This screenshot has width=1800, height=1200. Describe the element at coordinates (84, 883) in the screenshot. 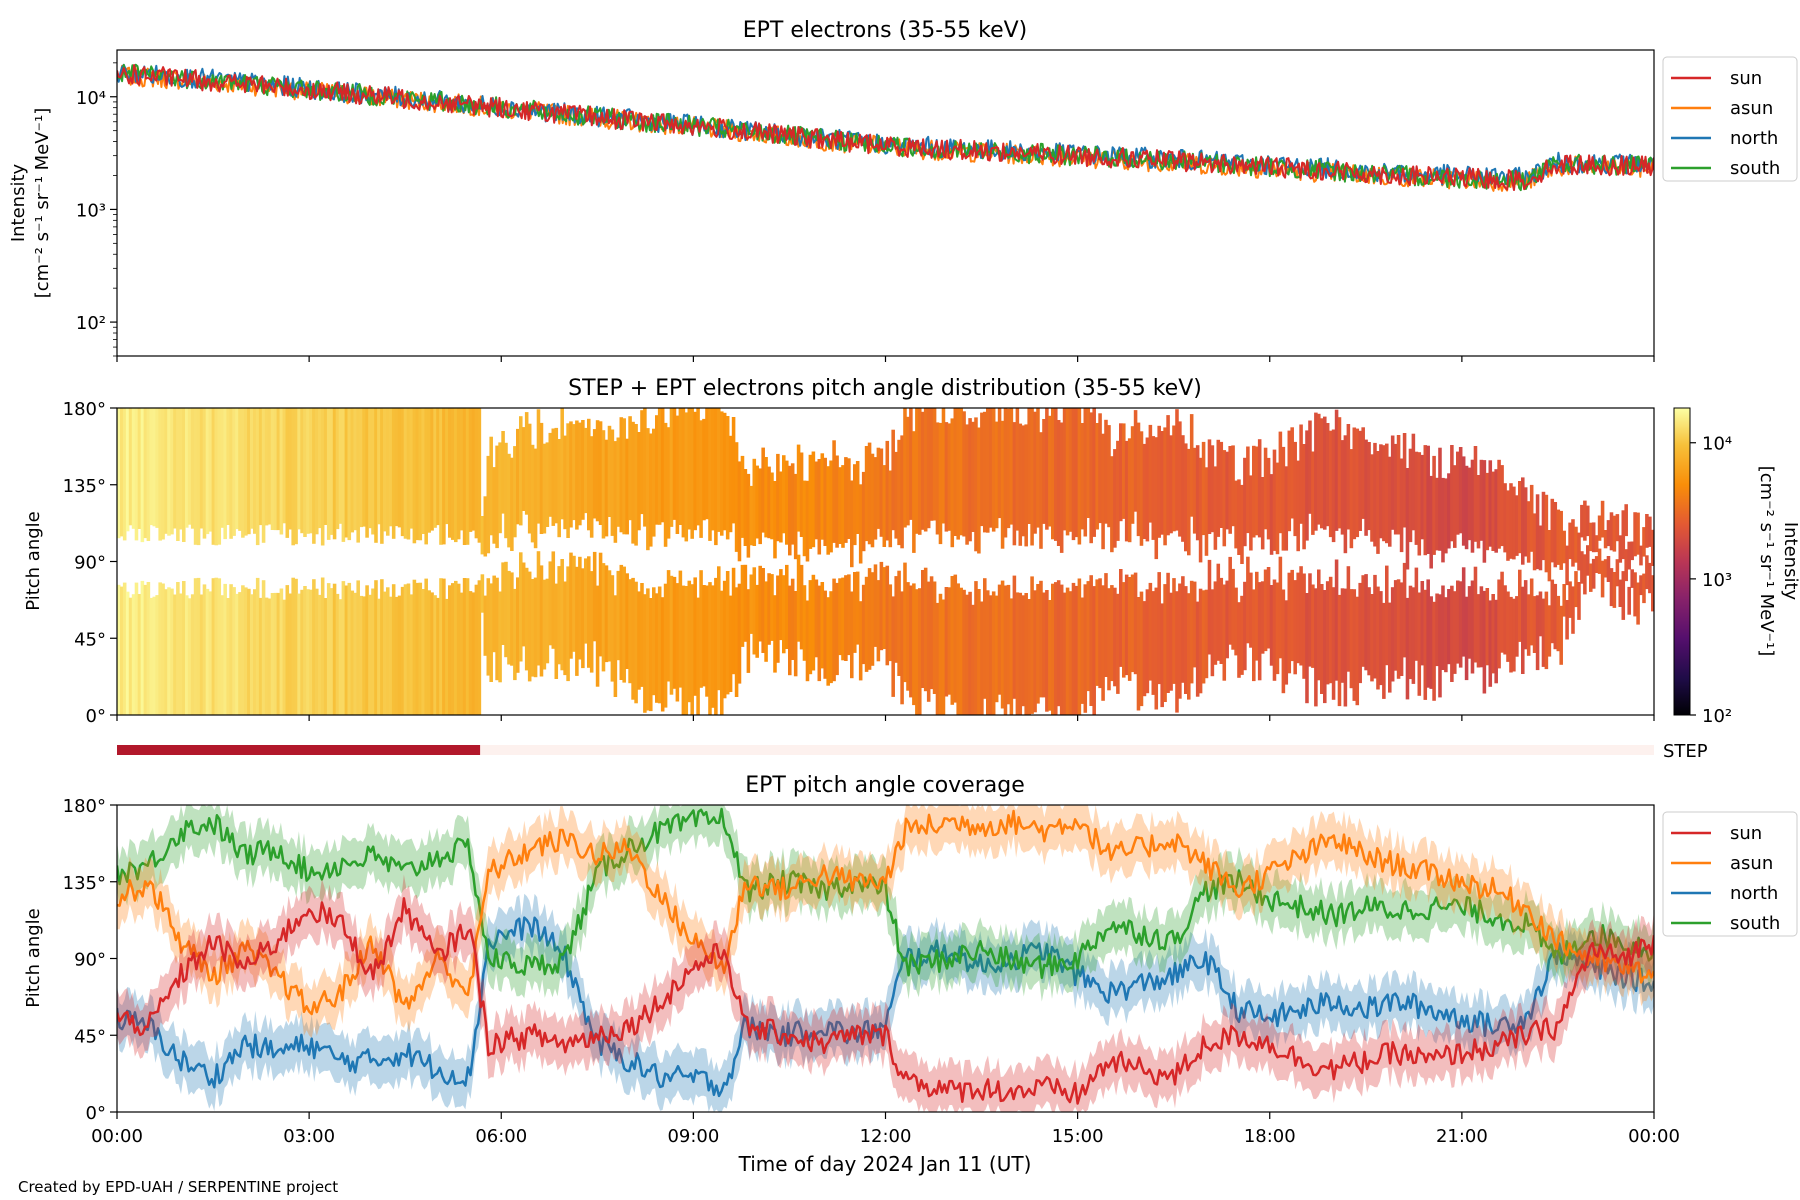

I see `panel3-ytick-label: 135°` at that location.